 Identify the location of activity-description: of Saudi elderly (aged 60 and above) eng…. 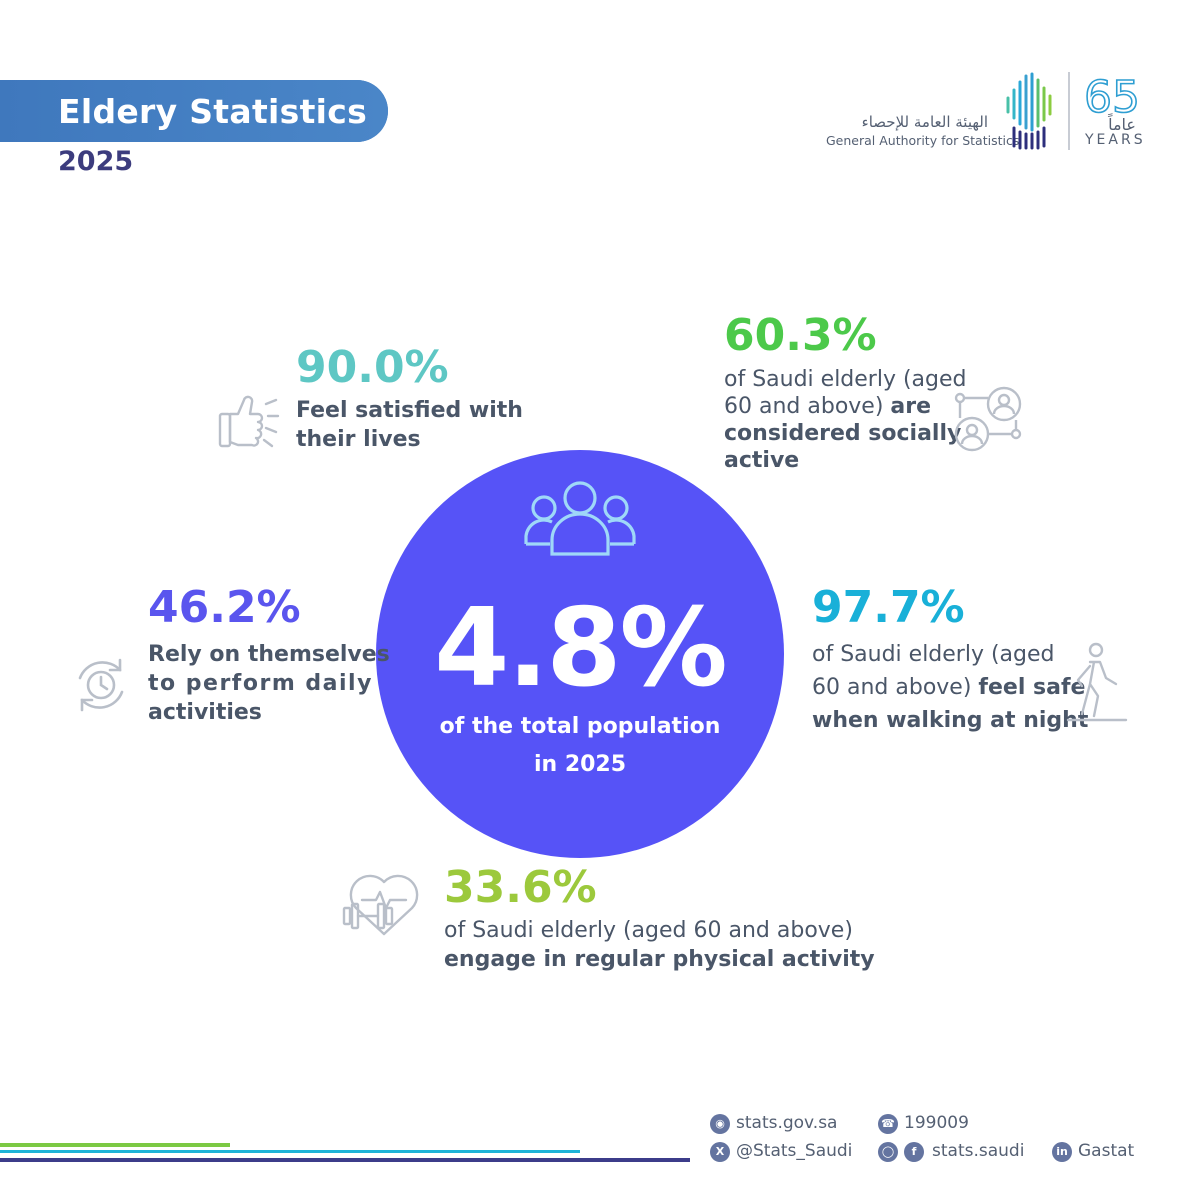
(659, 945).